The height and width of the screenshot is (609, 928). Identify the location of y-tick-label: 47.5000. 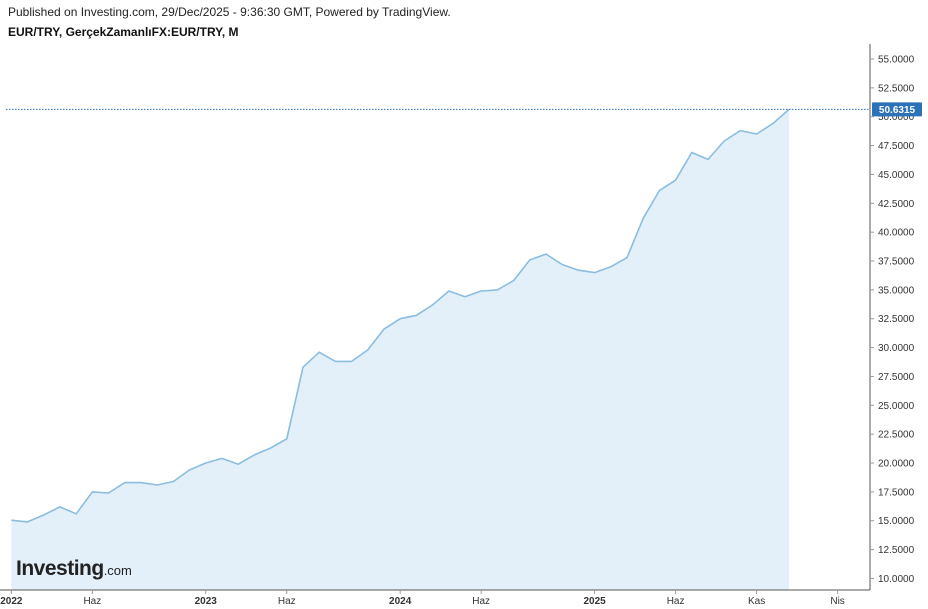
(896, 146).